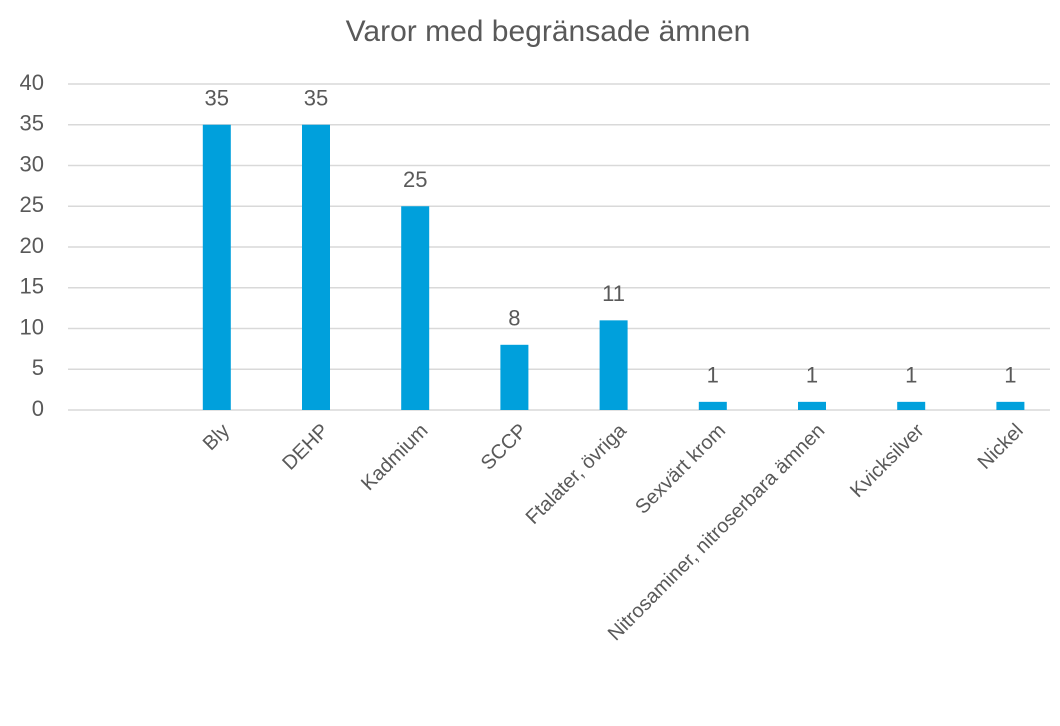 The width and height of the screenshot is (1060, 726). I want to click on data-label: 25, so click(415, 179).